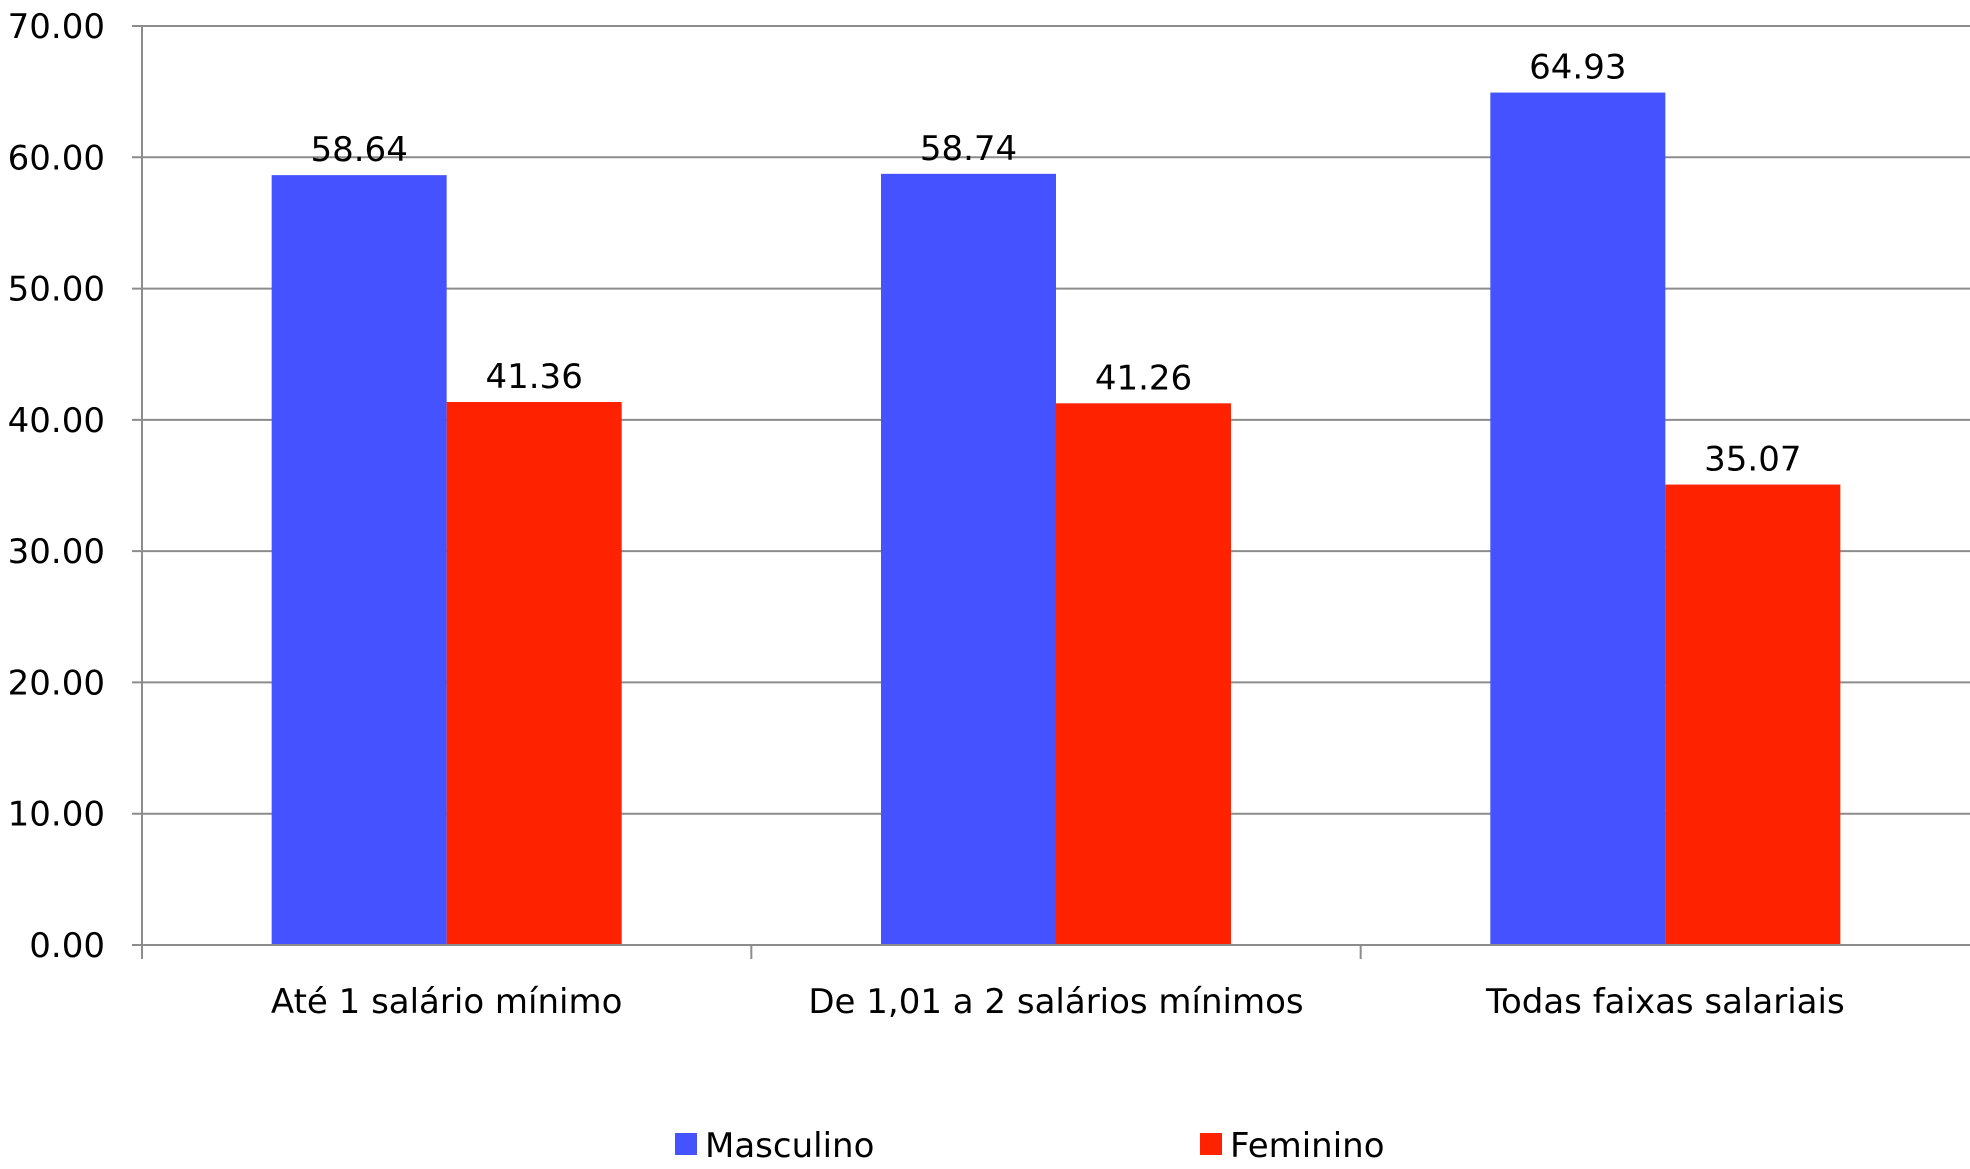 This screenshot has width=1970, height=1169. What do you see at coordinates (56, 815) in the screenshot?
I see `y-tick-label: 10.00` at bounding box center [56, 815].